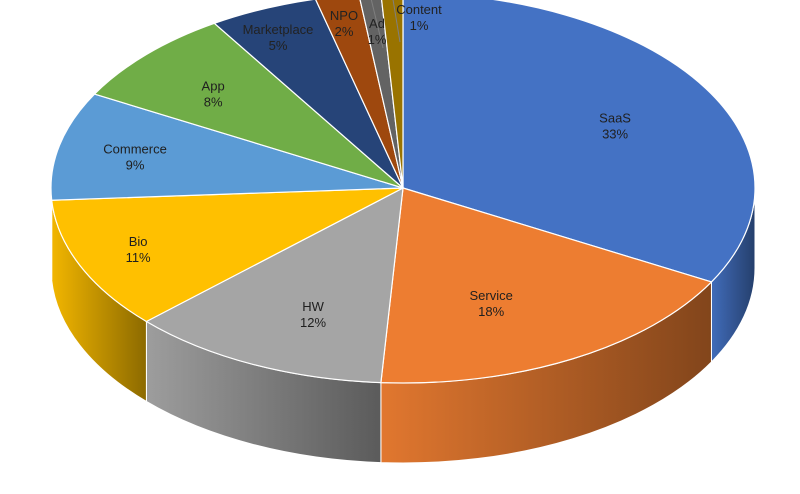 The height and width of the screenshot is (494, 800). Describe the element at coordinates (615, 125) in the screenshot. I see `label-saas: SaaS 33%` at that location.